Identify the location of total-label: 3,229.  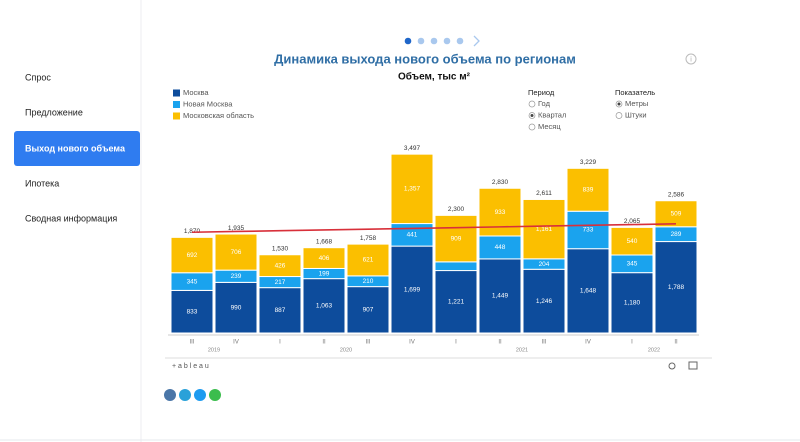
(588, 162).